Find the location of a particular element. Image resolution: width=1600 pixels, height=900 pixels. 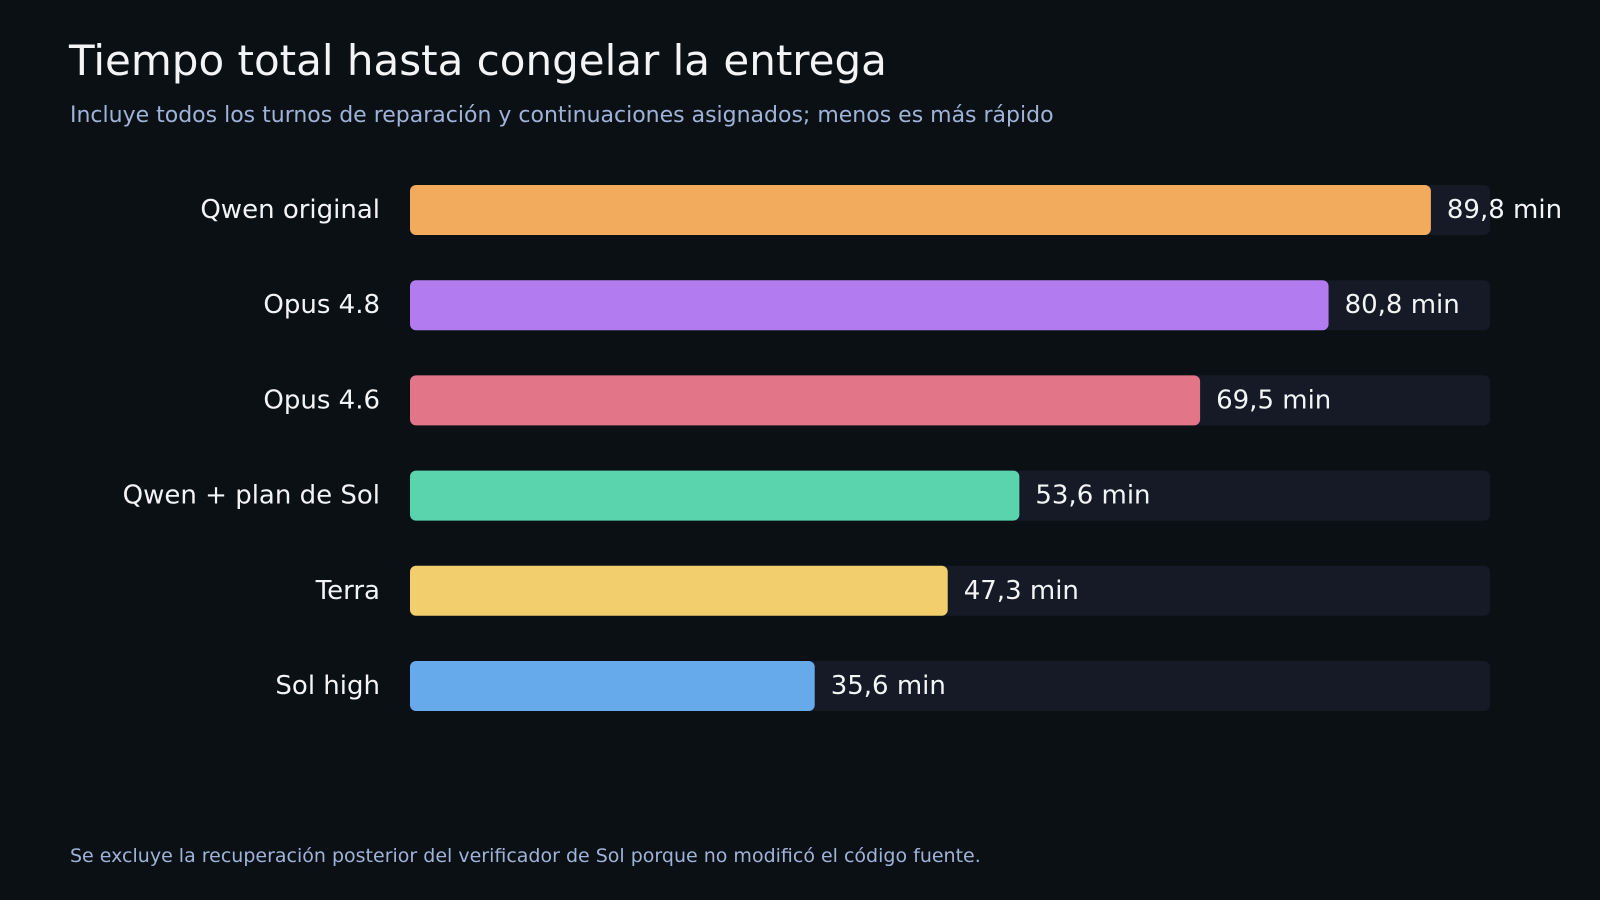

value-label: 53,6 min is located at coordinates (1092, 496).